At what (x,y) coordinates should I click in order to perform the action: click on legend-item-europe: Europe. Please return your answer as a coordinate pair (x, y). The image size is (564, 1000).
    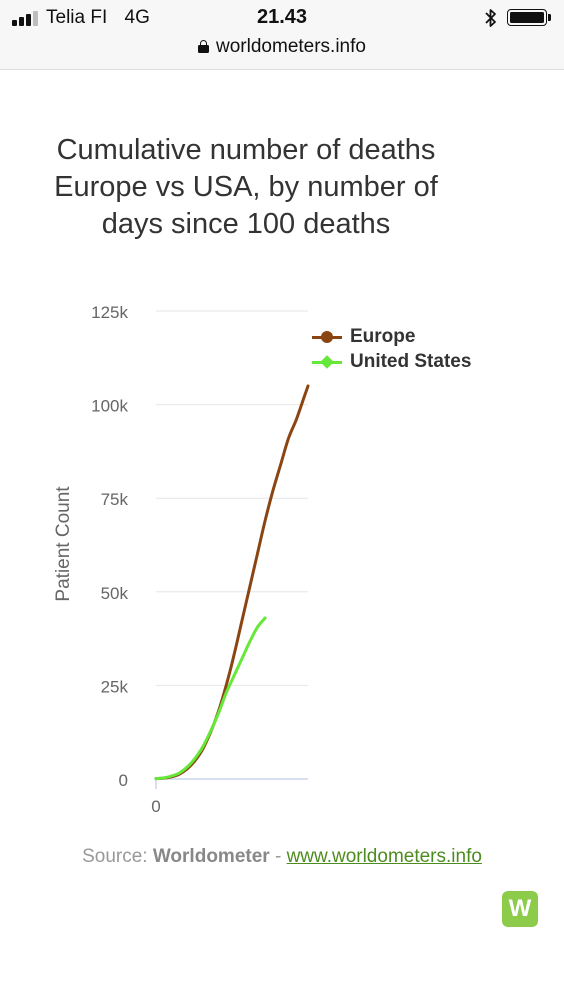
    Looking at the image, I should click on (391, 336).